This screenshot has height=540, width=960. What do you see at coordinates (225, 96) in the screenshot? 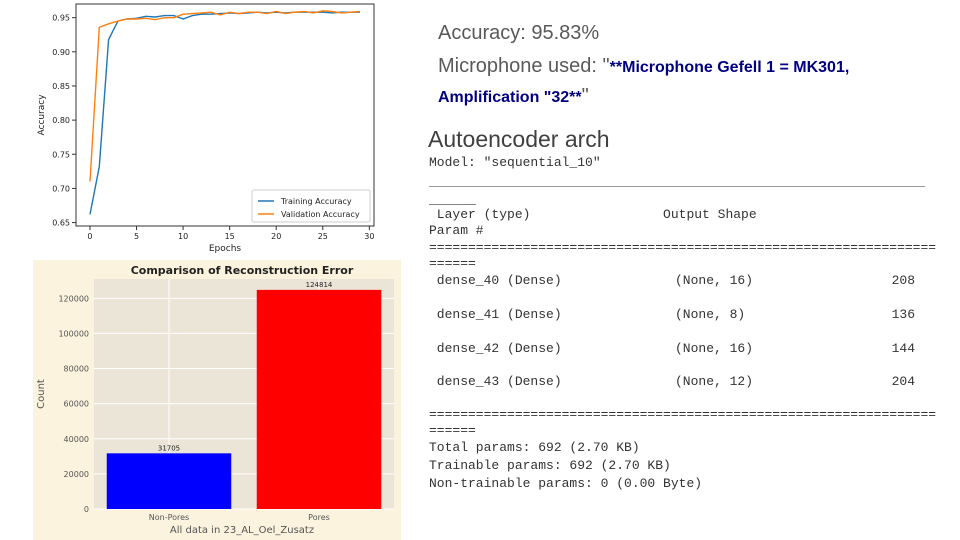
I see `validation-accuracy-line` at bounding box center [225, 96].